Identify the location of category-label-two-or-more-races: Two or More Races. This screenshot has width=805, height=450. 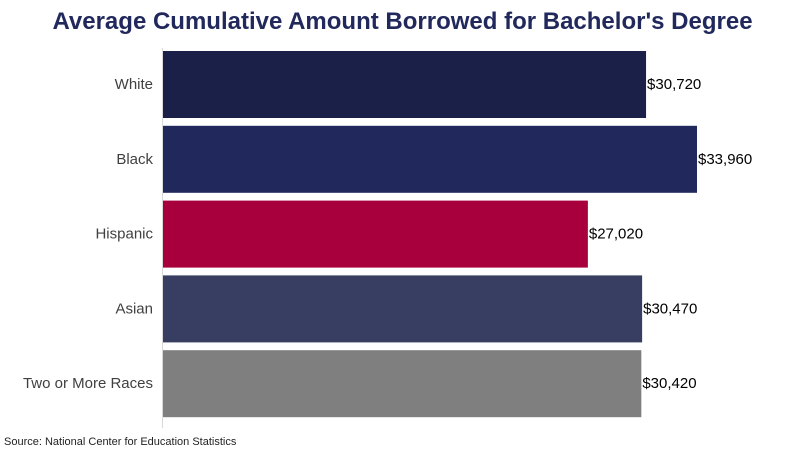
(88, 383).